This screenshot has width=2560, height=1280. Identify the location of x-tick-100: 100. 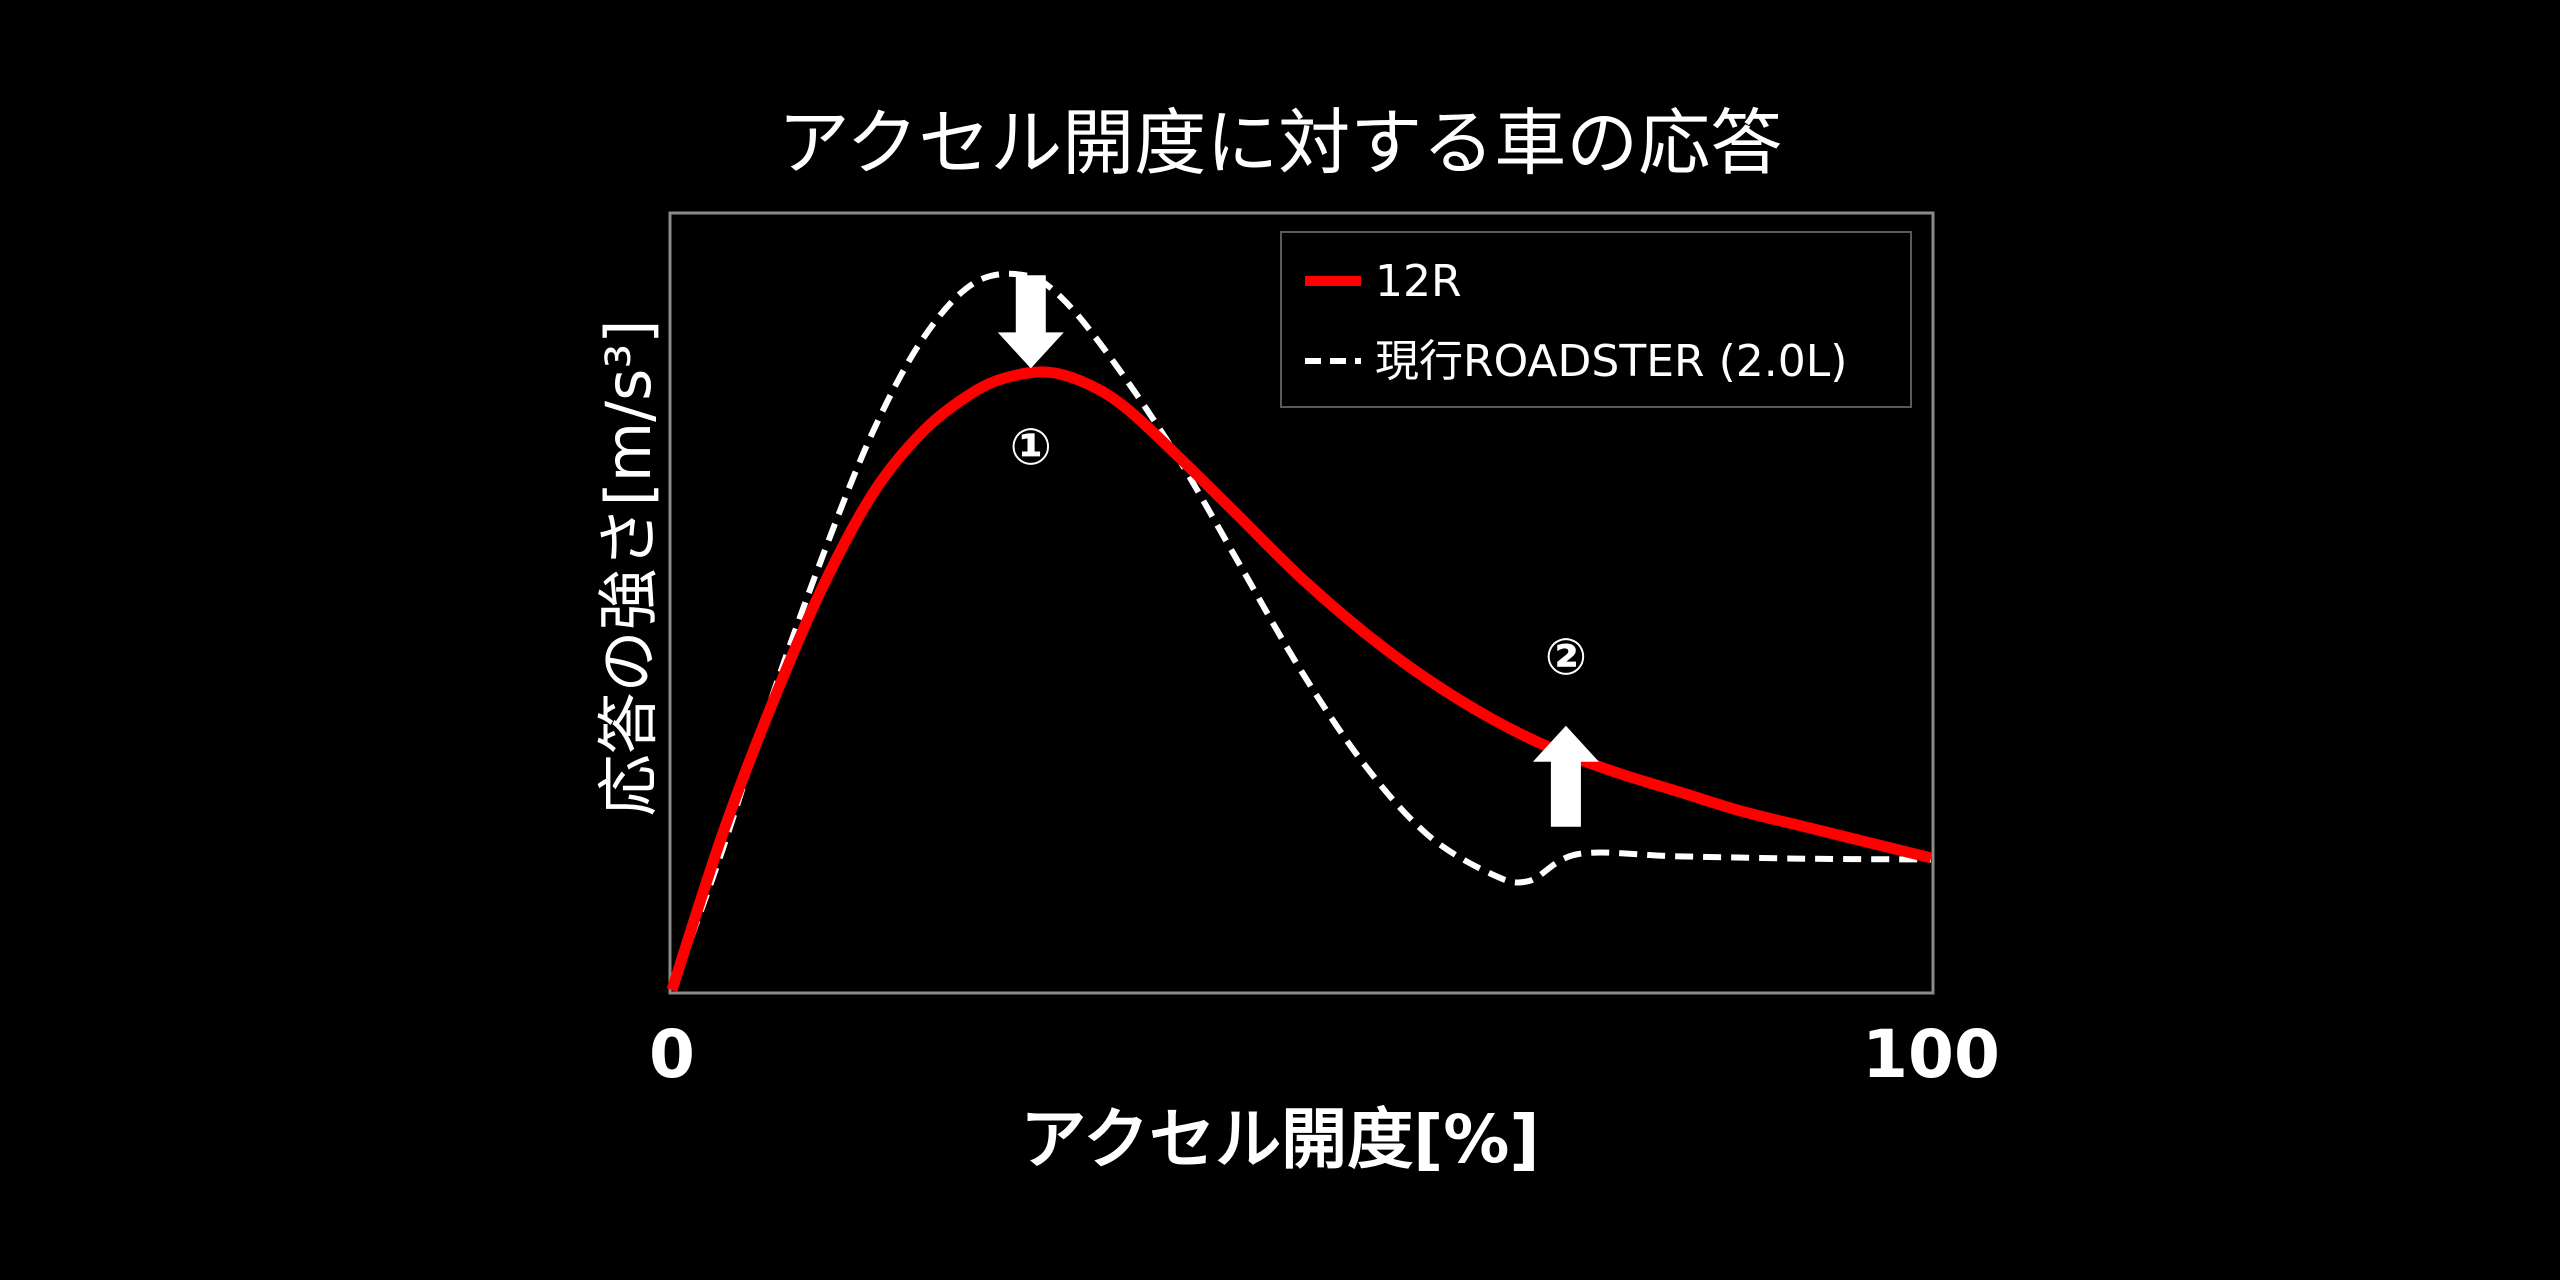
(1931, 1054).